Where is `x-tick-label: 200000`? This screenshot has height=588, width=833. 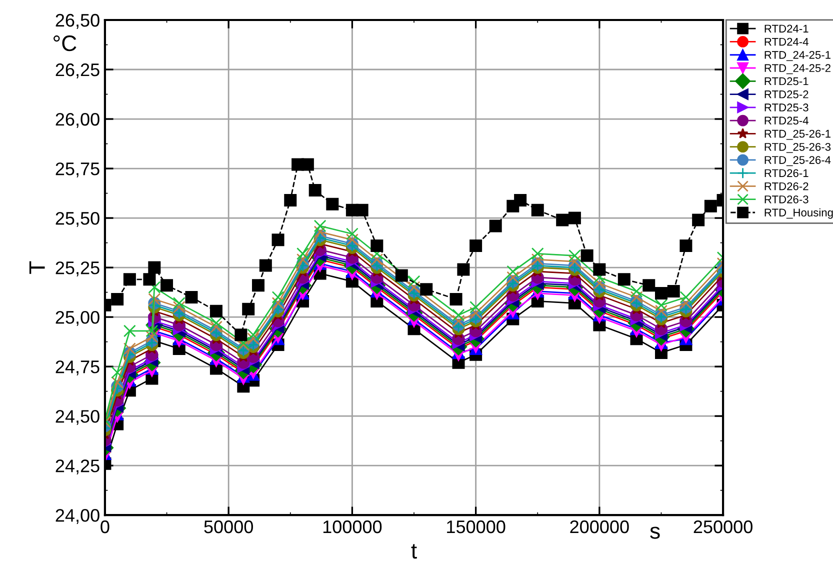
x-tick-label: 200000 is located at coordinates (599, 527).